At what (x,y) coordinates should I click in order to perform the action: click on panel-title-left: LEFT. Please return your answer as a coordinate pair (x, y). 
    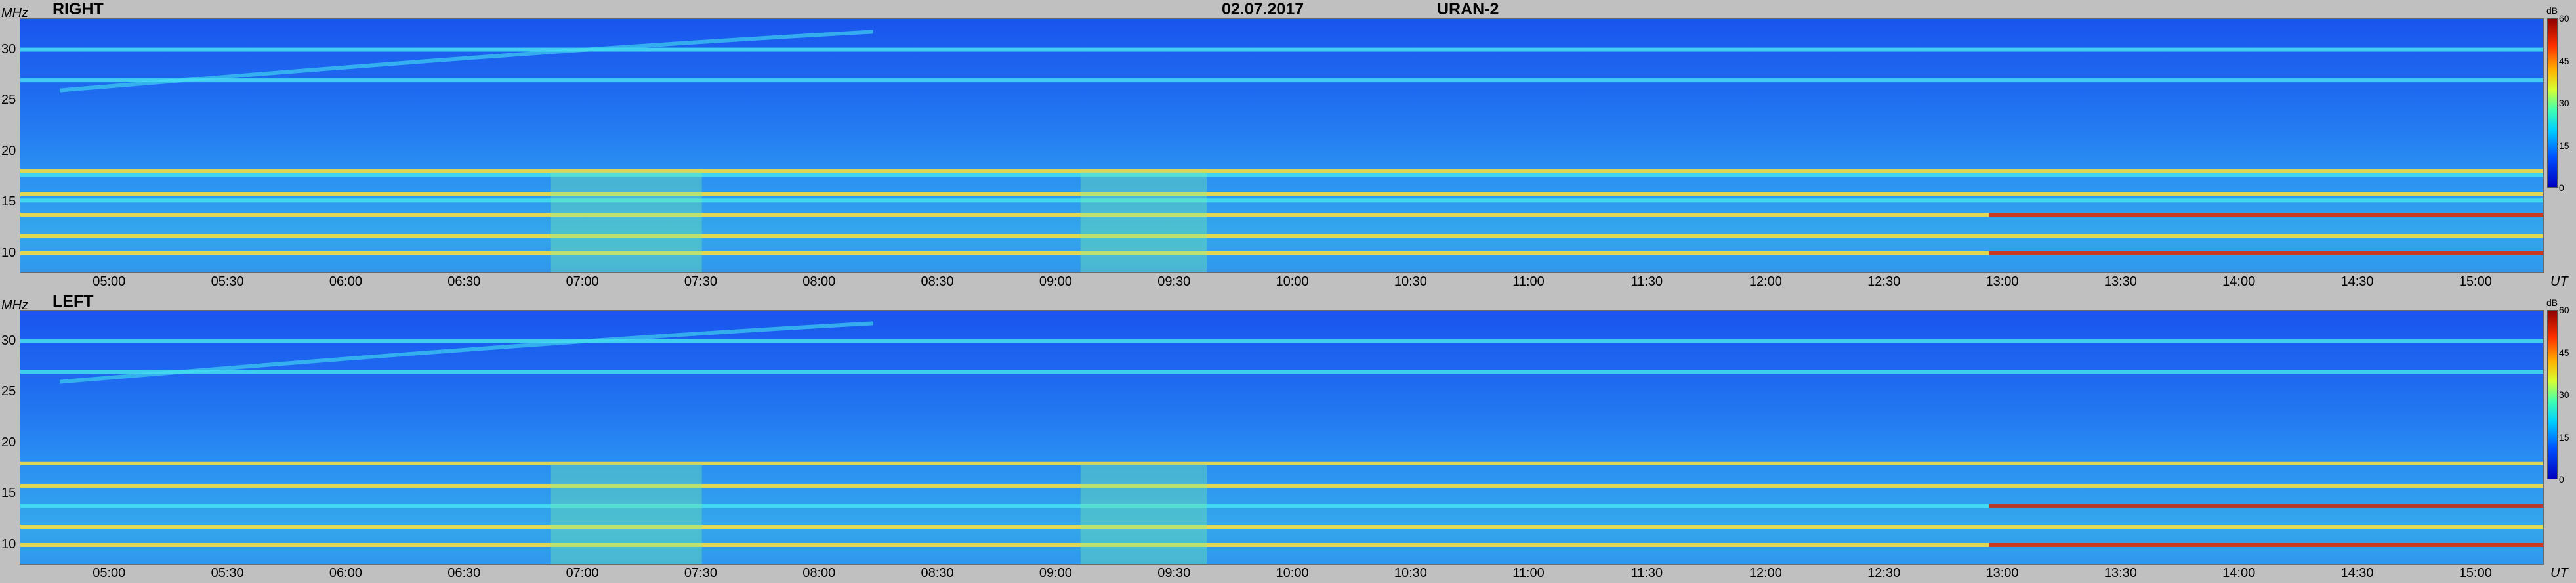
    Looking at the image, I should click on (73, 301).